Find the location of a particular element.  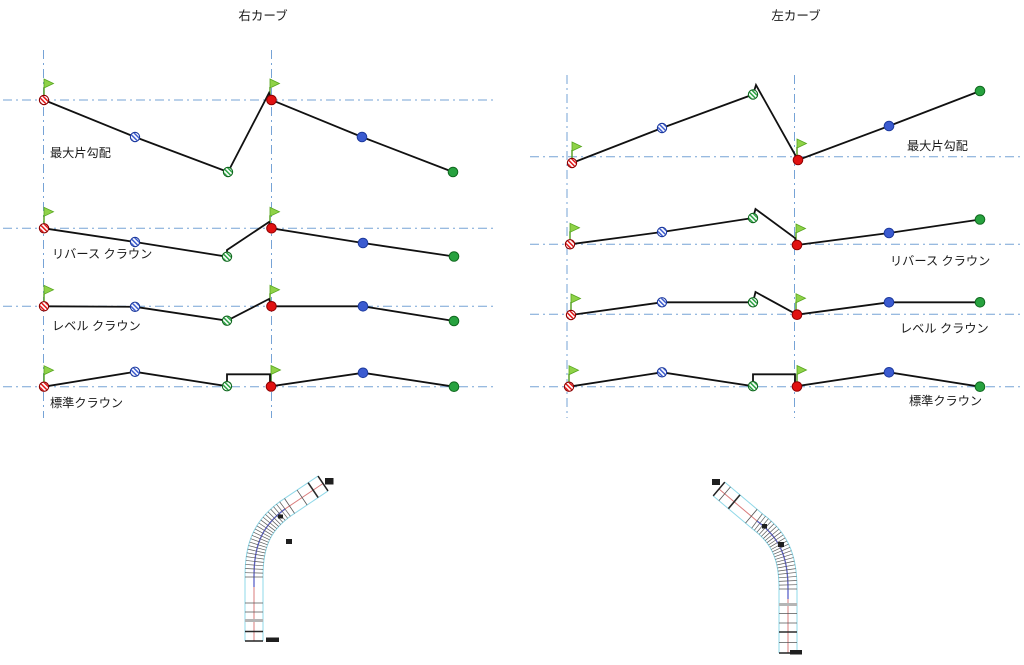

road-plan-left is located at coordinates (289, 558).